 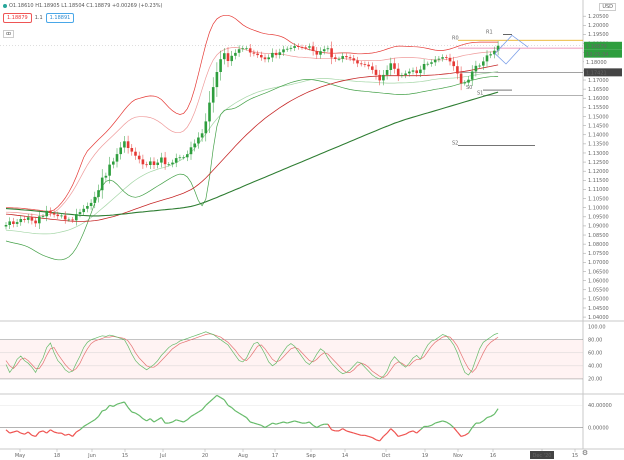 What do you see at coordinates (575, 456) in the screenshot?
I see `time-tick-label: 15` at bounding box center [575, 456].